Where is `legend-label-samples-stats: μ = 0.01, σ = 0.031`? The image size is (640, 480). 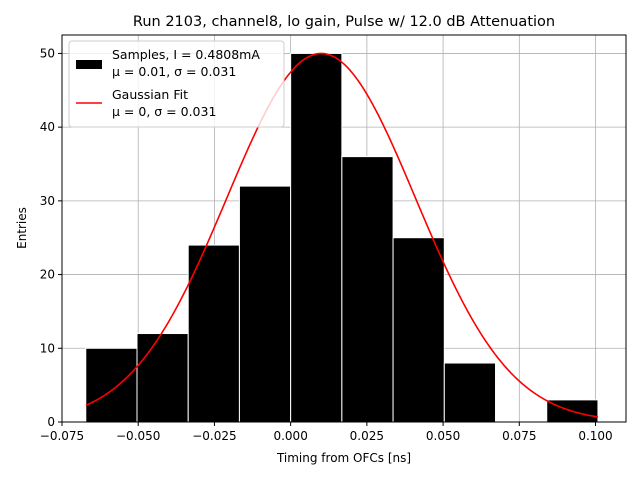
legend-label-samples-stats: μ = 0.01, σ = 0.031 is located at coordinates (174, 71).